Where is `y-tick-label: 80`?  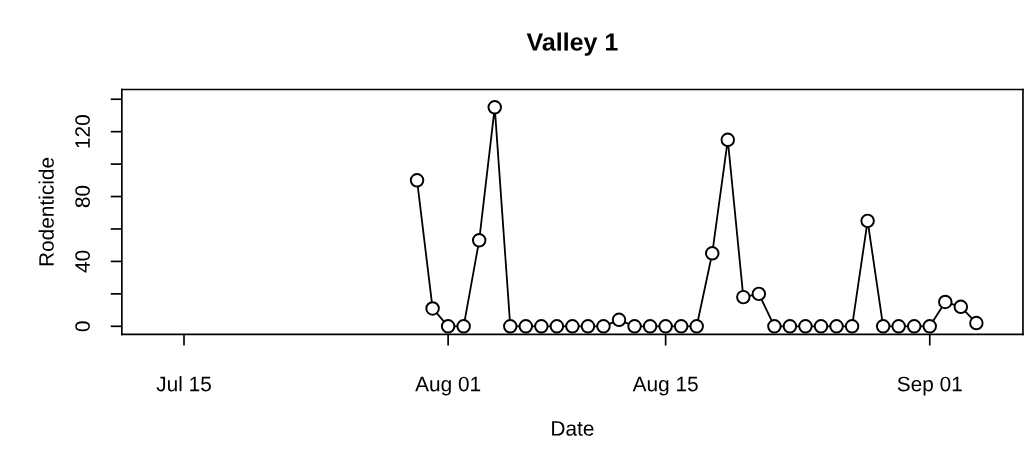
y-tick-label: 80 is located at coordinates (82, 196).